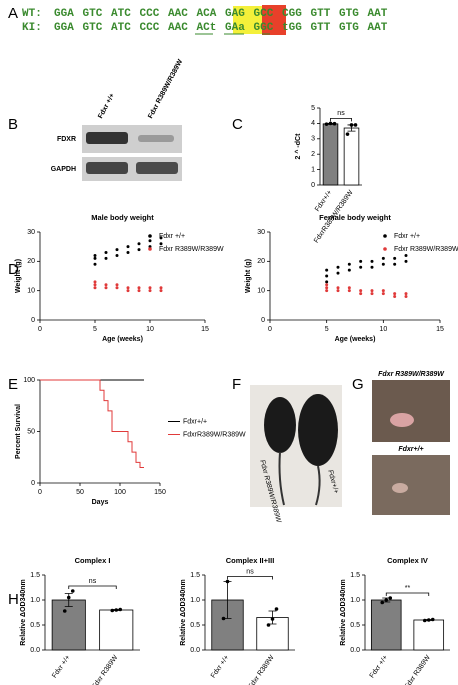  I want to click on panel-label: F, so click(236, 384).